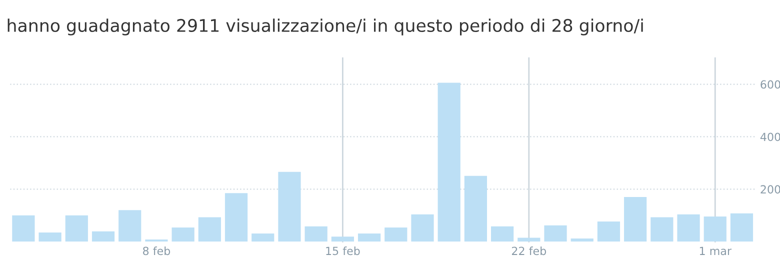 This screenshot has width=780, height=270. I want to click on x-tick-label: 22 feb, so click(529, 251).